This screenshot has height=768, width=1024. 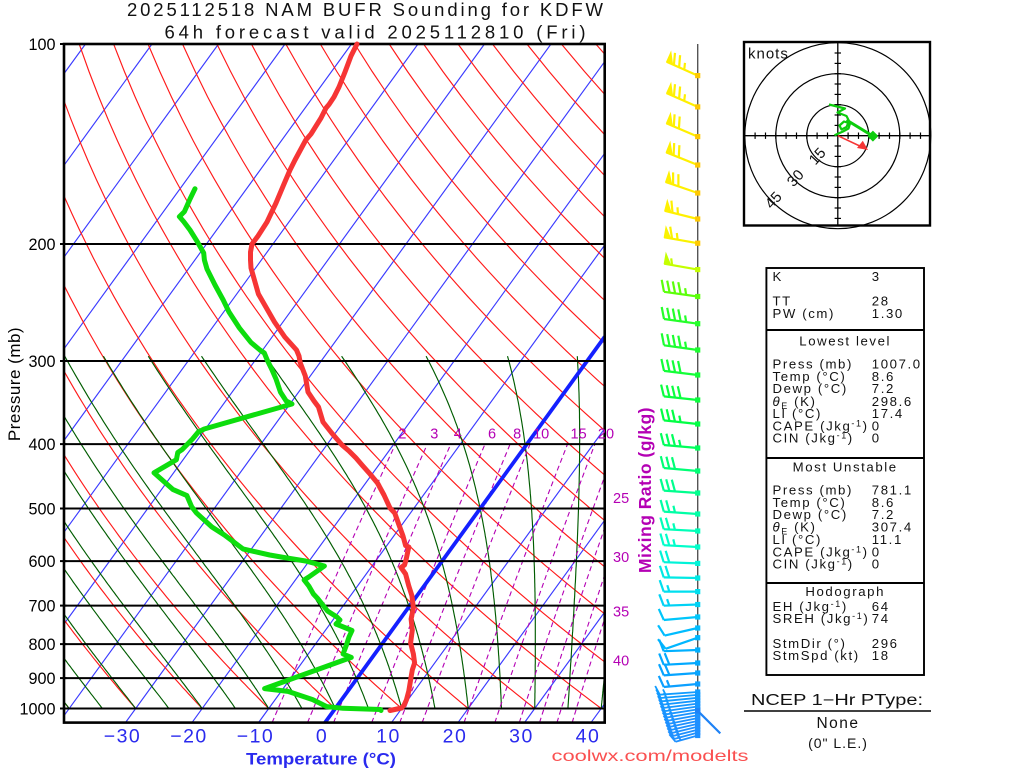 I want to click on svg-text:2025112518 NAM BUFR Sounding f: 2025112518 NAM BUFR Sounding for KDFW, so click(x=365, y=10).